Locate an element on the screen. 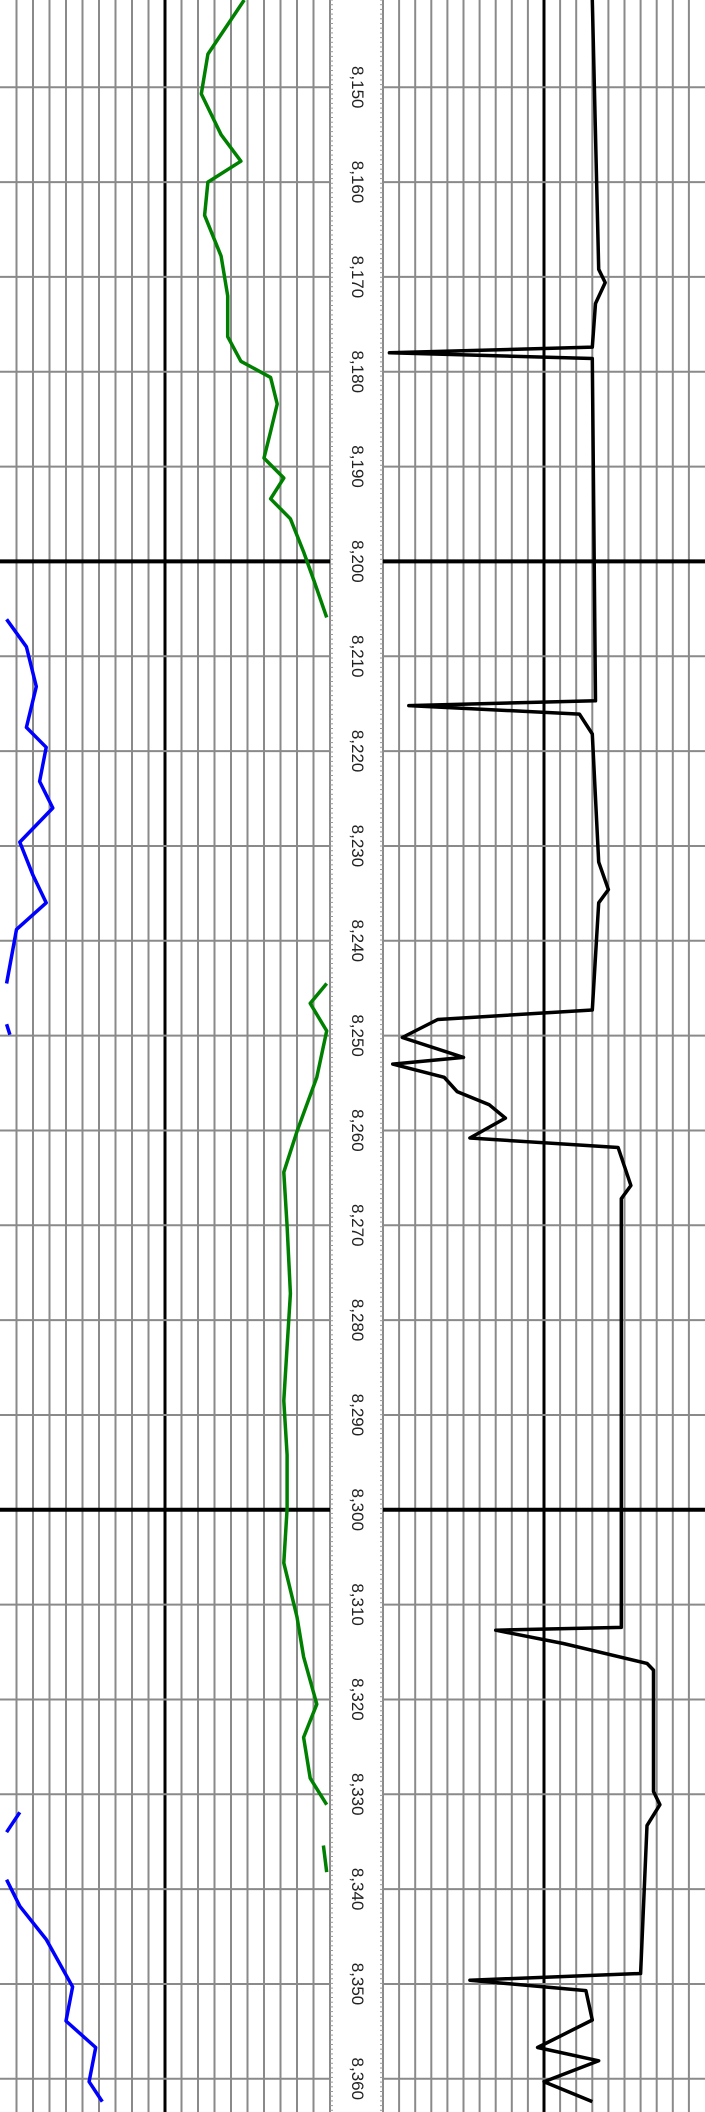  y-tick-label: 8,280 is located at coordinates (357, 1320).